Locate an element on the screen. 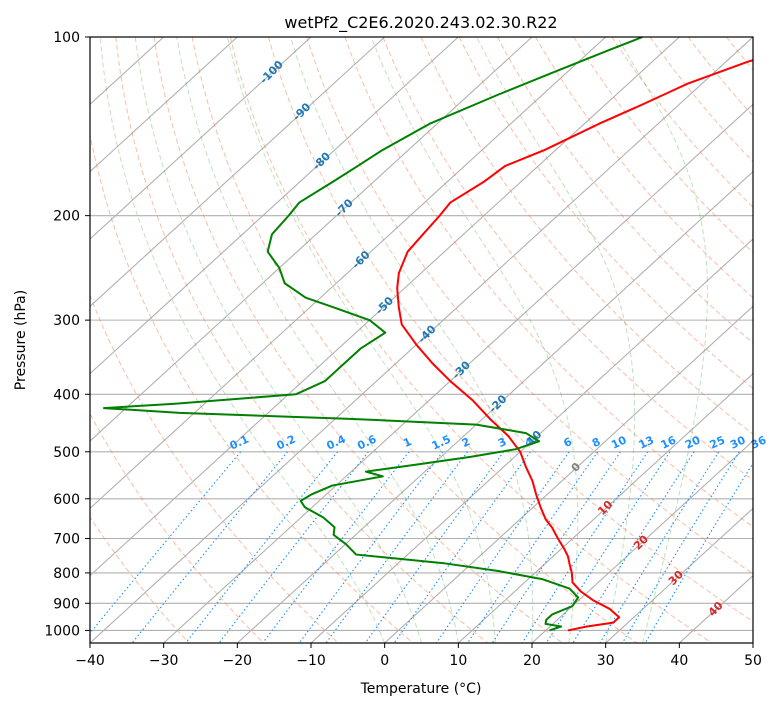 This screenshot has width=775, height=712. y-tick-label: 1000 is located at coordinates (62, 631).